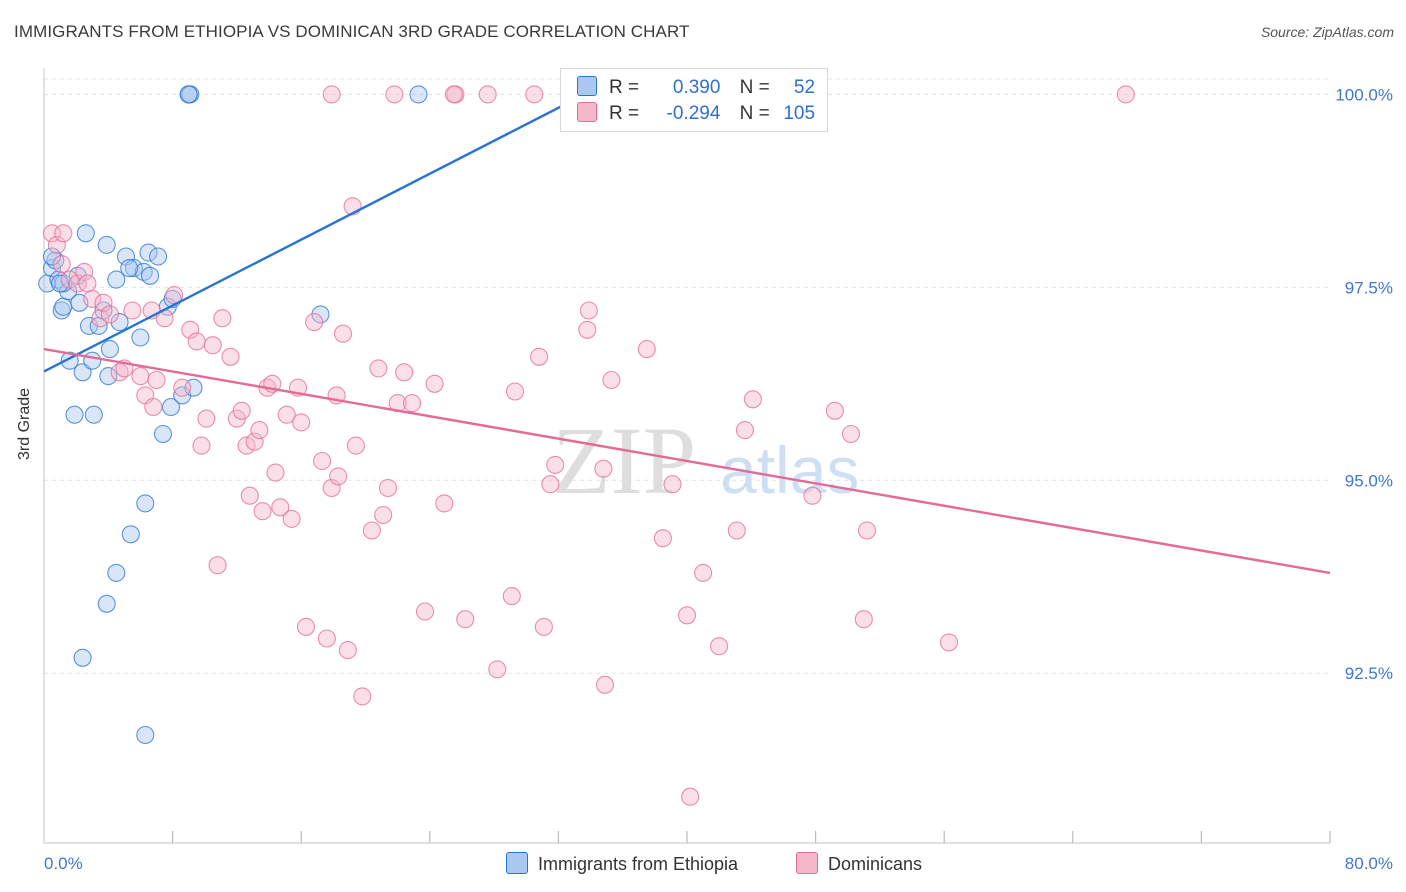  Describe the element at coordinates (804, 87) in the screenshot. I see `legend-n-value: 52` at that location.